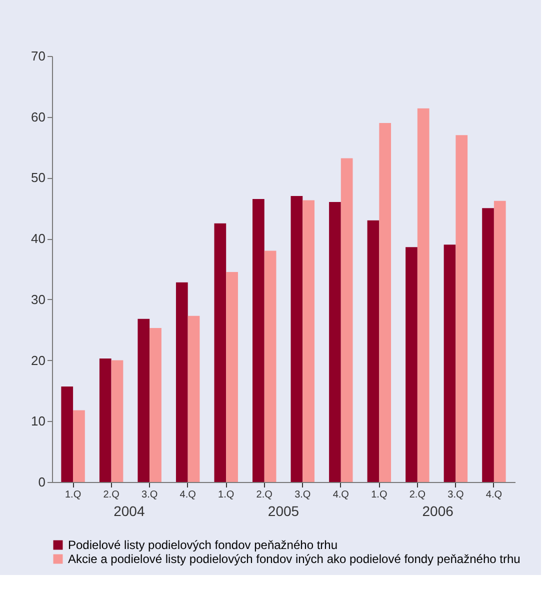 This screenshot has height=595, width=556. I want to click on text: 2005, so click(284, 511).